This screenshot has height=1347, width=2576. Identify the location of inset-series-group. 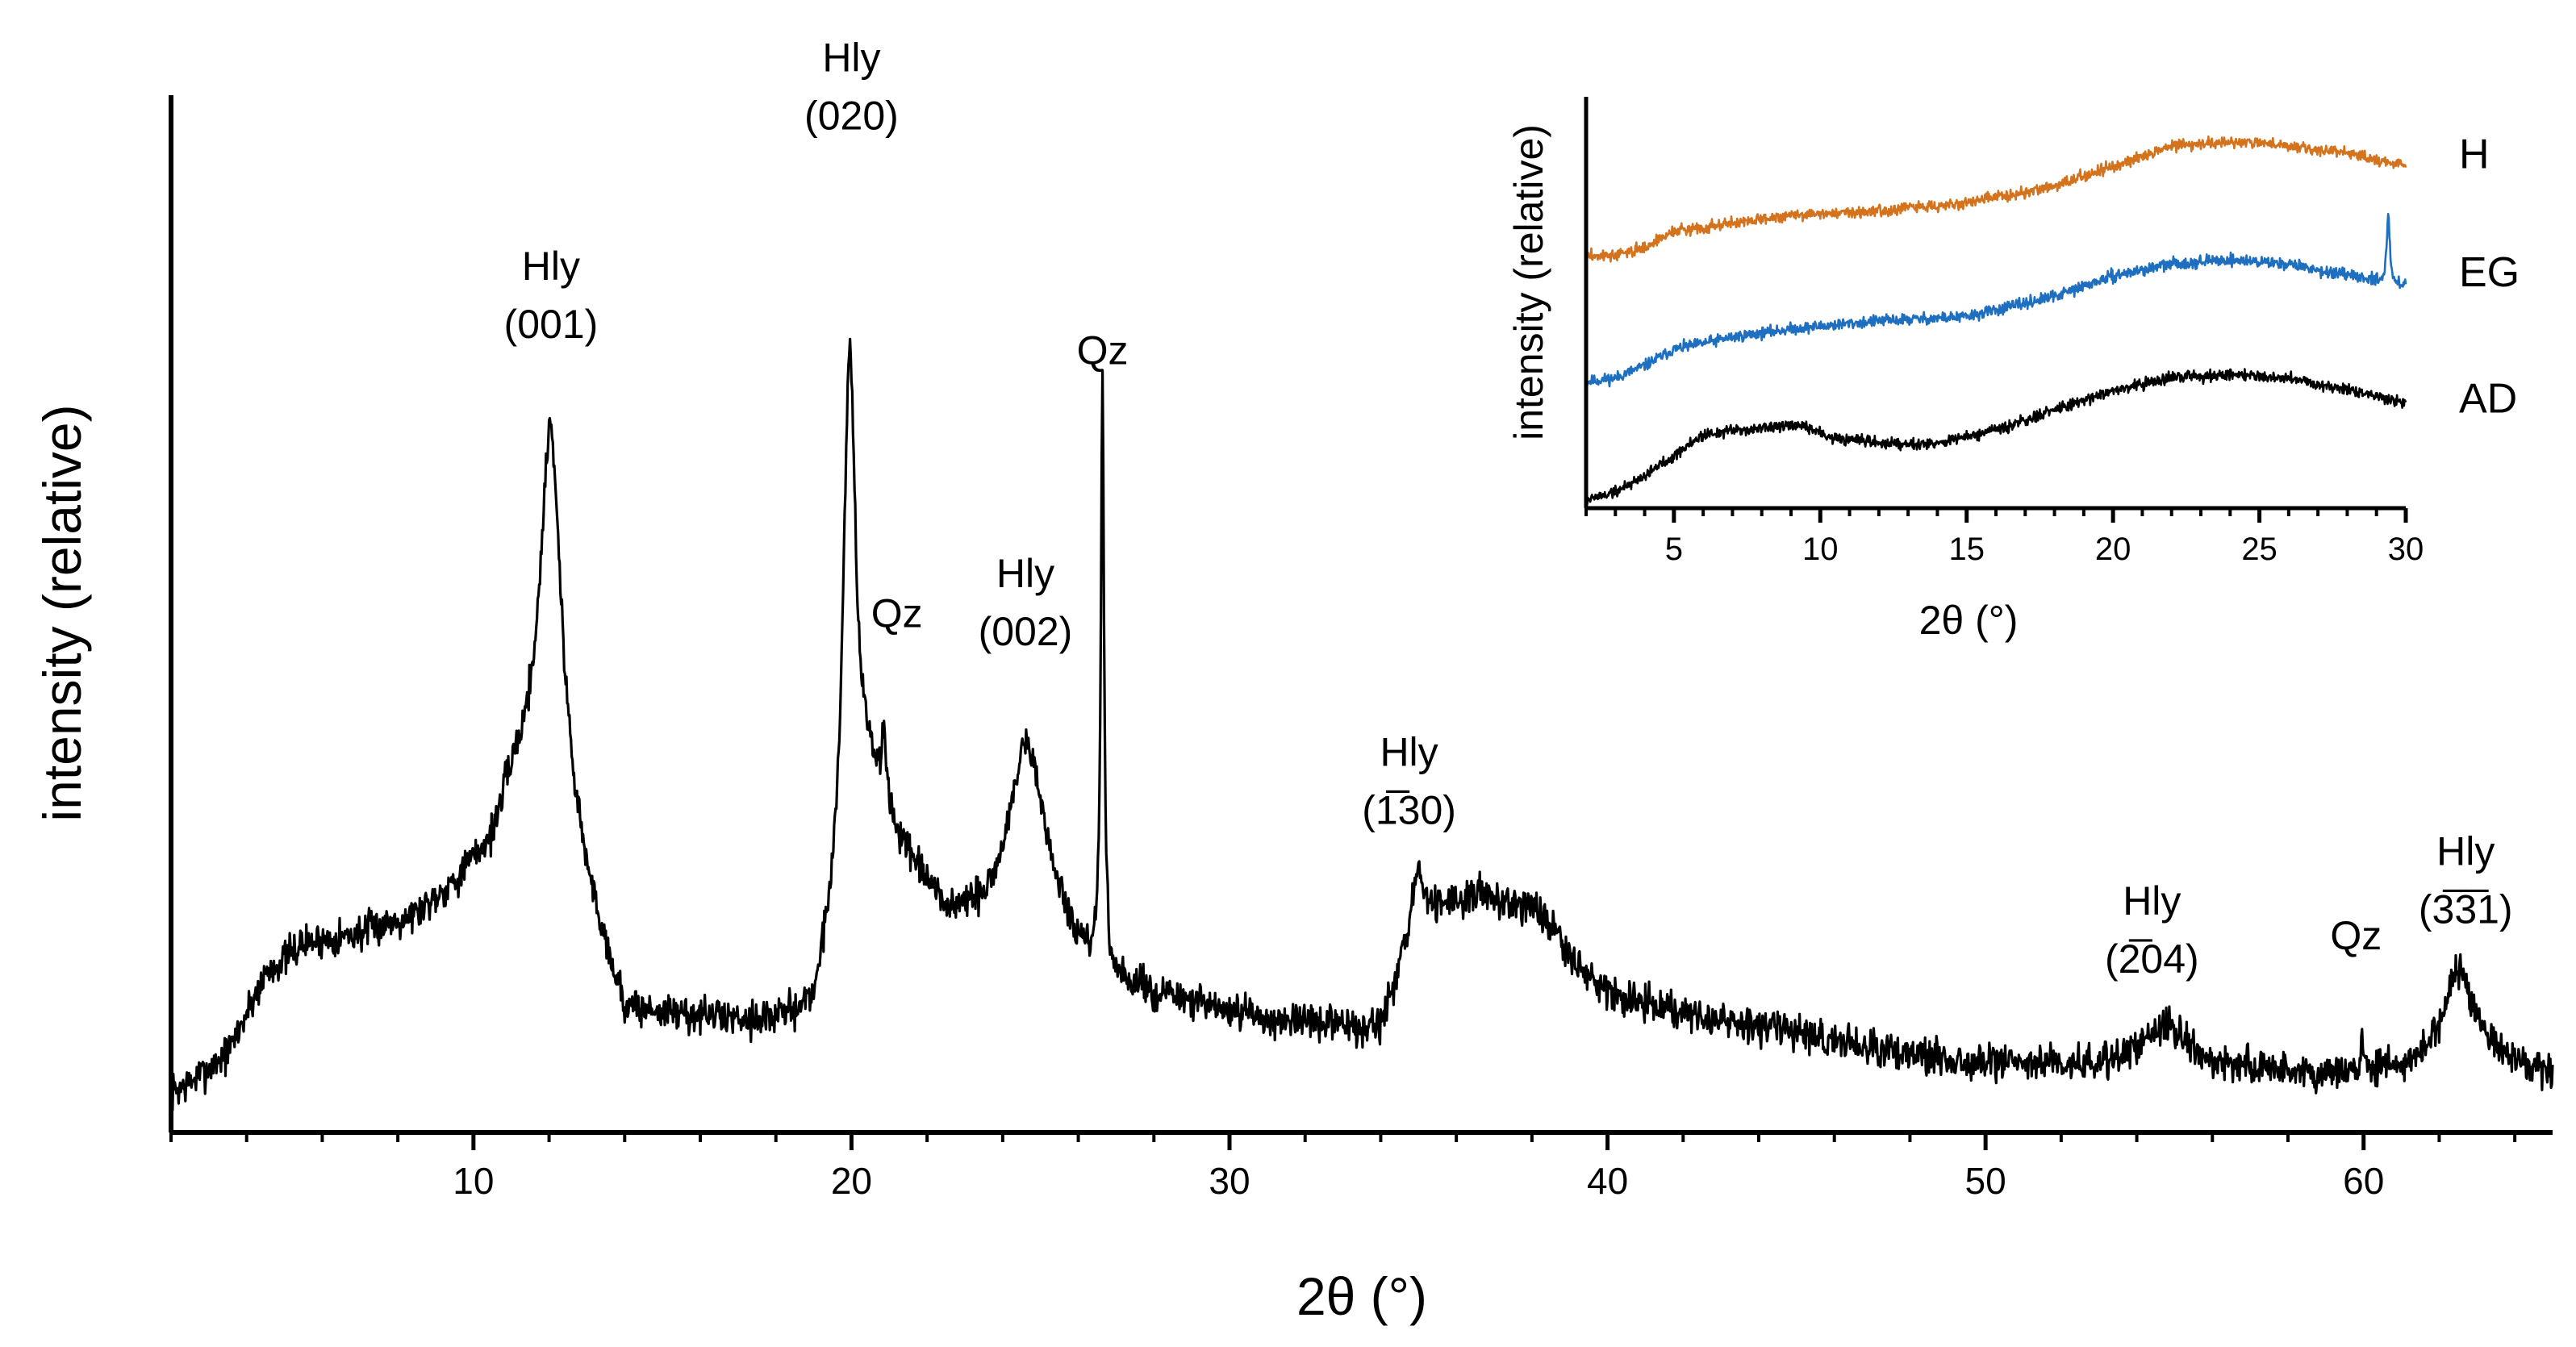
(1996, 320).